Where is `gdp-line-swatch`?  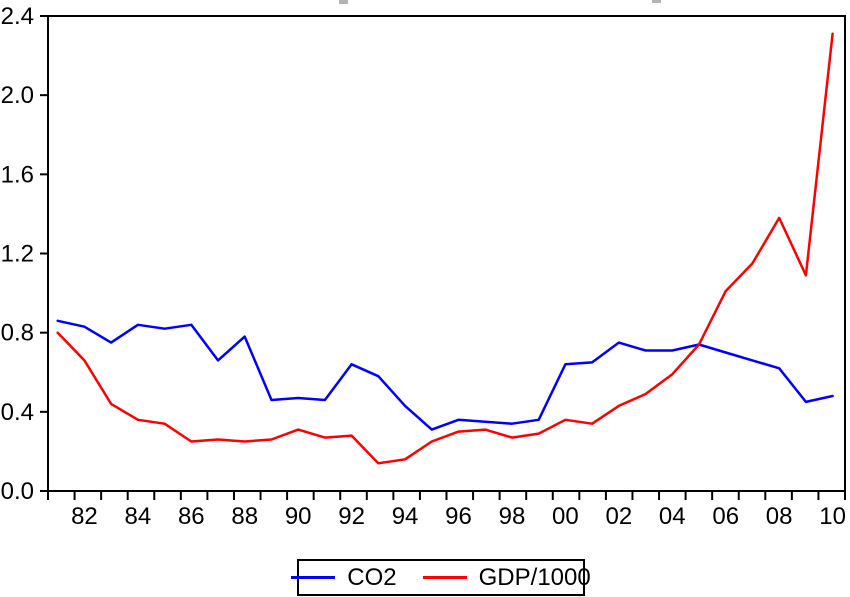 gdp-line-swatch is located at coordinates (444, 577).